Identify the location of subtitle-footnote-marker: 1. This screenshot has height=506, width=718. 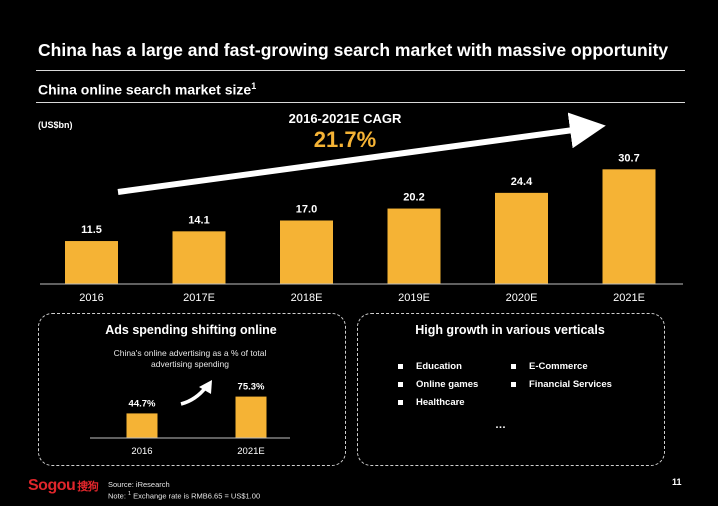
(254, 86).